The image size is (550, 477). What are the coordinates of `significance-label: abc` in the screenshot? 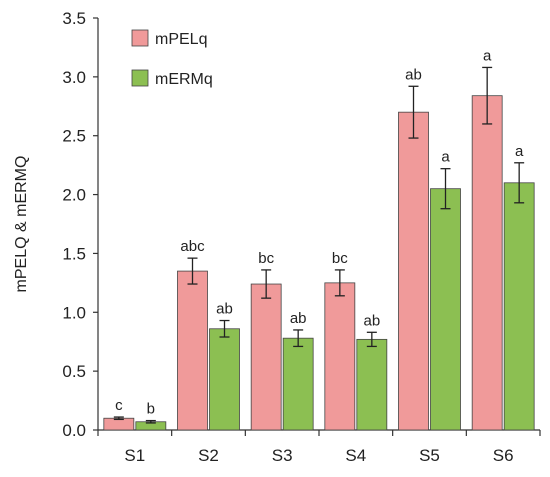 It's located at (192, 246).